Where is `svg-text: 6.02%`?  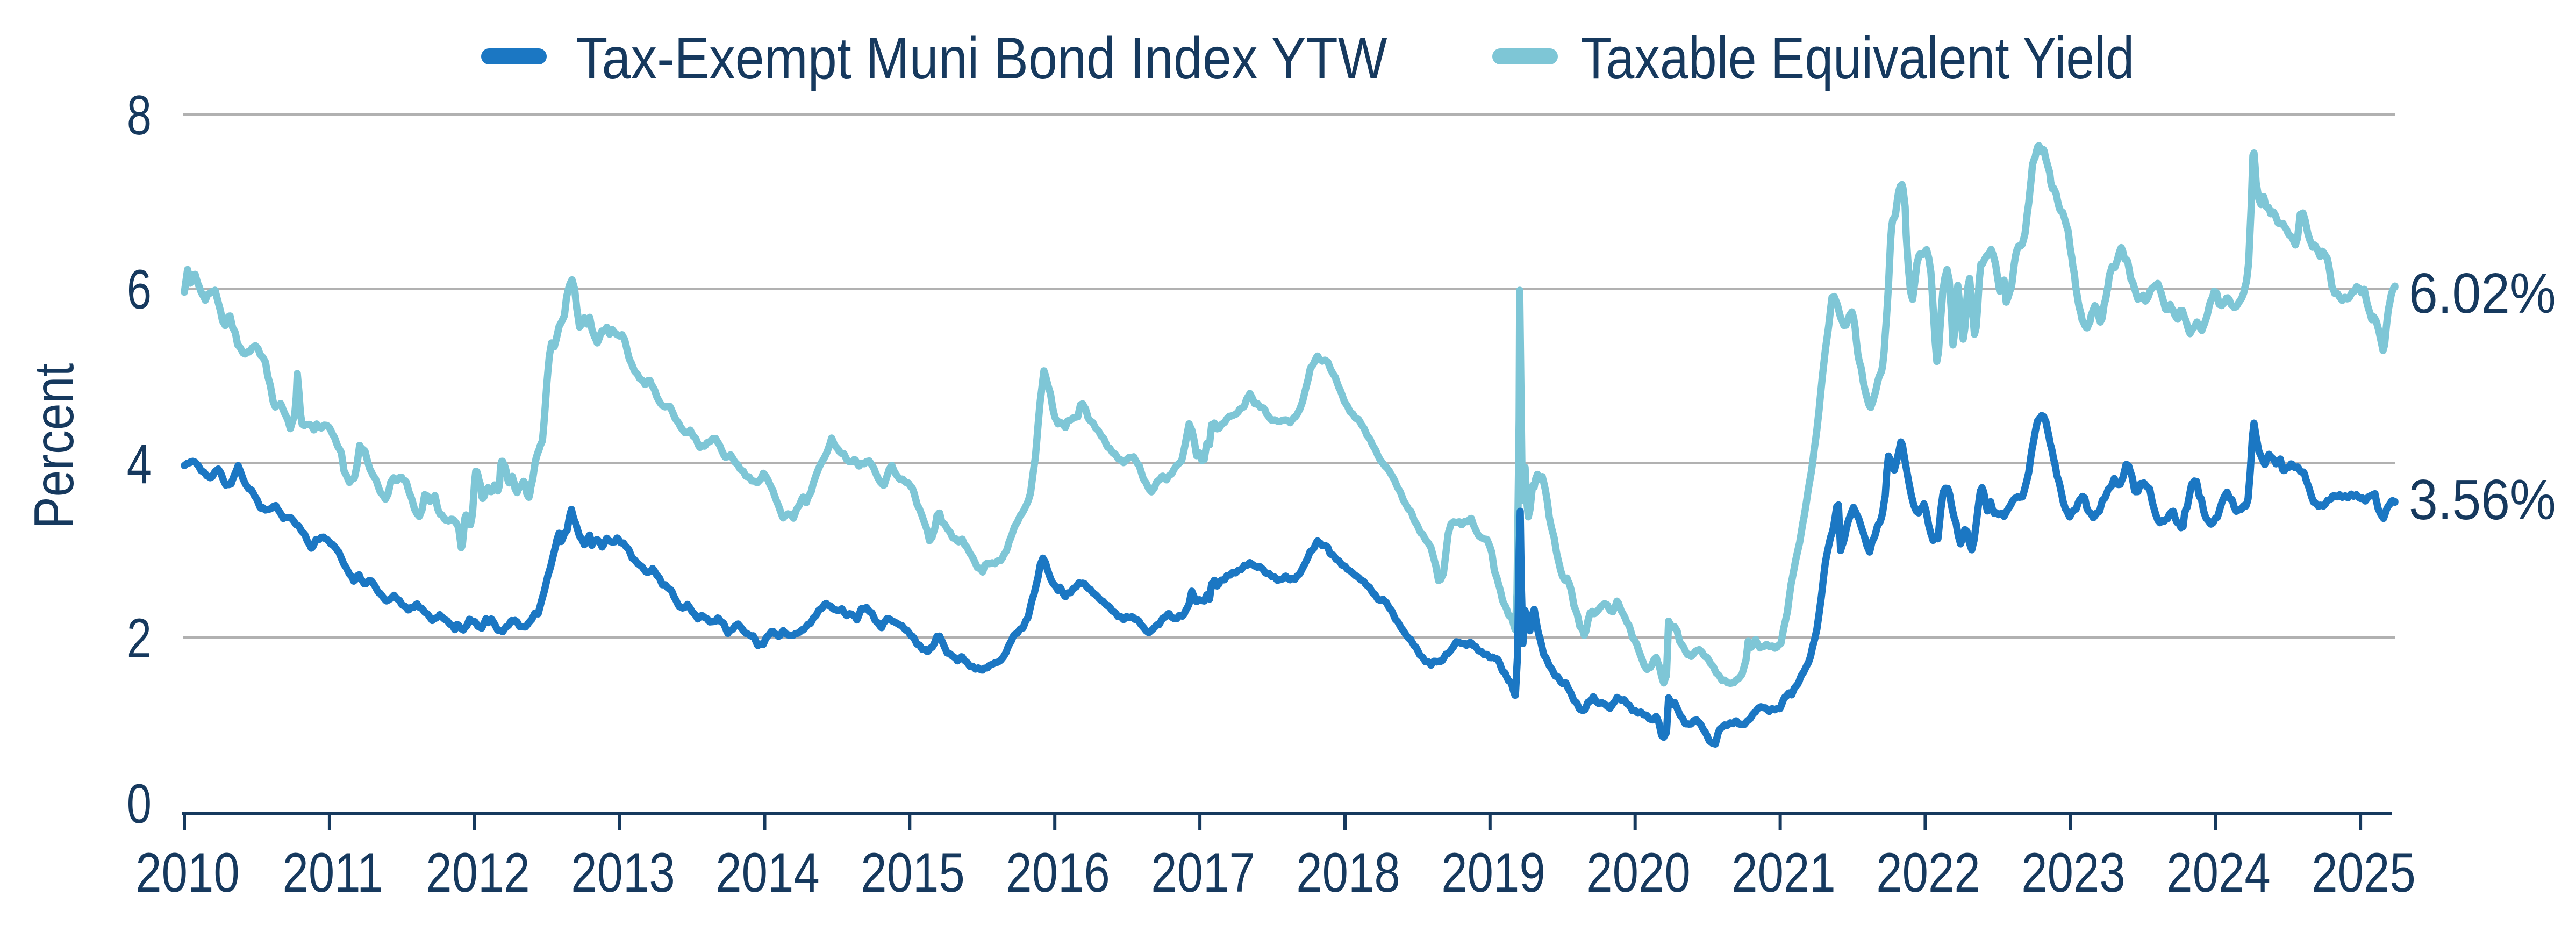 svg-text: 6.02% is located at coordinates (2482, 293).